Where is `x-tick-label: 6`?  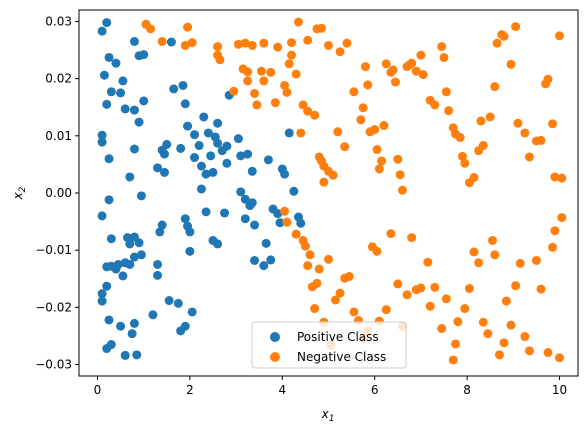
x-tick-label: 6 is located at coordinates (375, 390).